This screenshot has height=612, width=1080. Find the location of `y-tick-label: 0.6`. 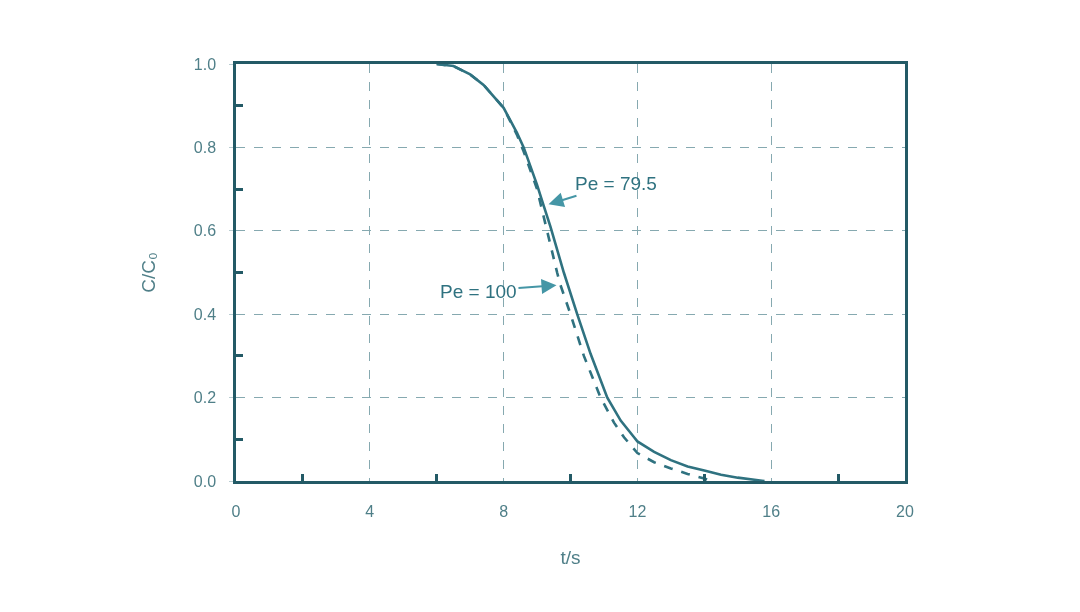

y-tick-label: 0.6 is located at coordinates (205, 231).